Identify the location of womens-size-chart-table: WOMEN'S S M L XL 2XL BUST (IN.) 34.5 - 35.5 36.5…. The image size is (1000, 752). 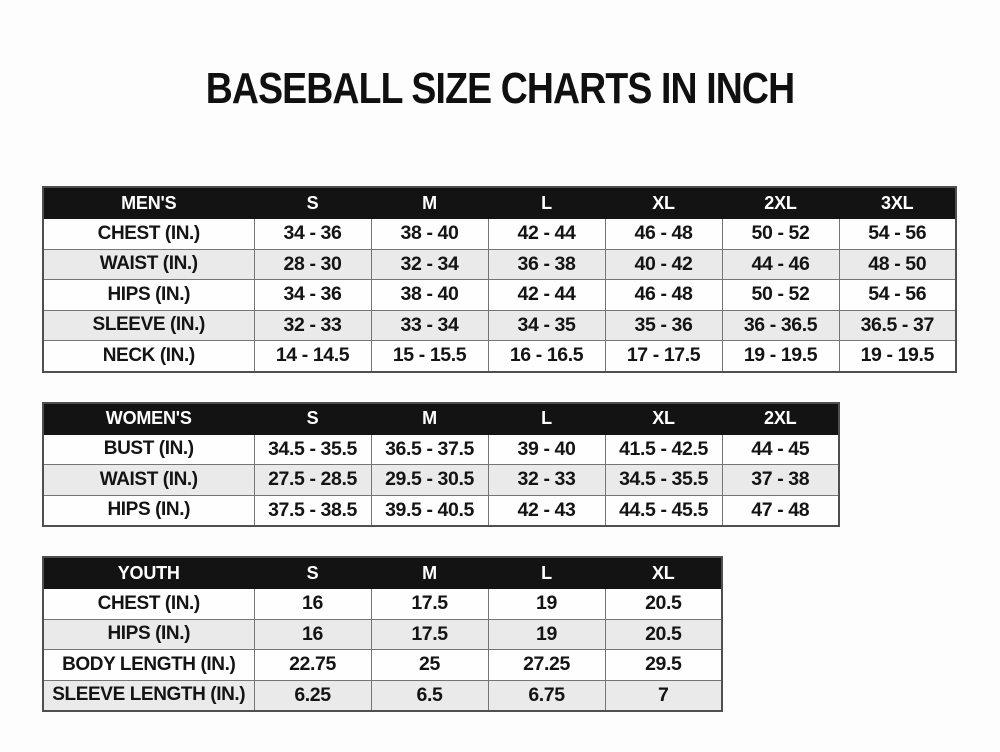
(441, 464).